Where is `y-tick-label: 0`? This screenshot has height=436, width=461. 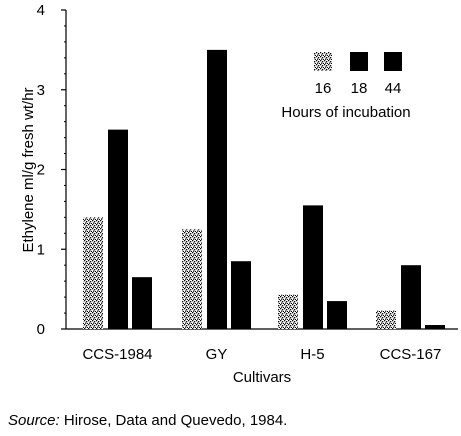 y-tick-label: 0 is located at coordinates (41, 329).